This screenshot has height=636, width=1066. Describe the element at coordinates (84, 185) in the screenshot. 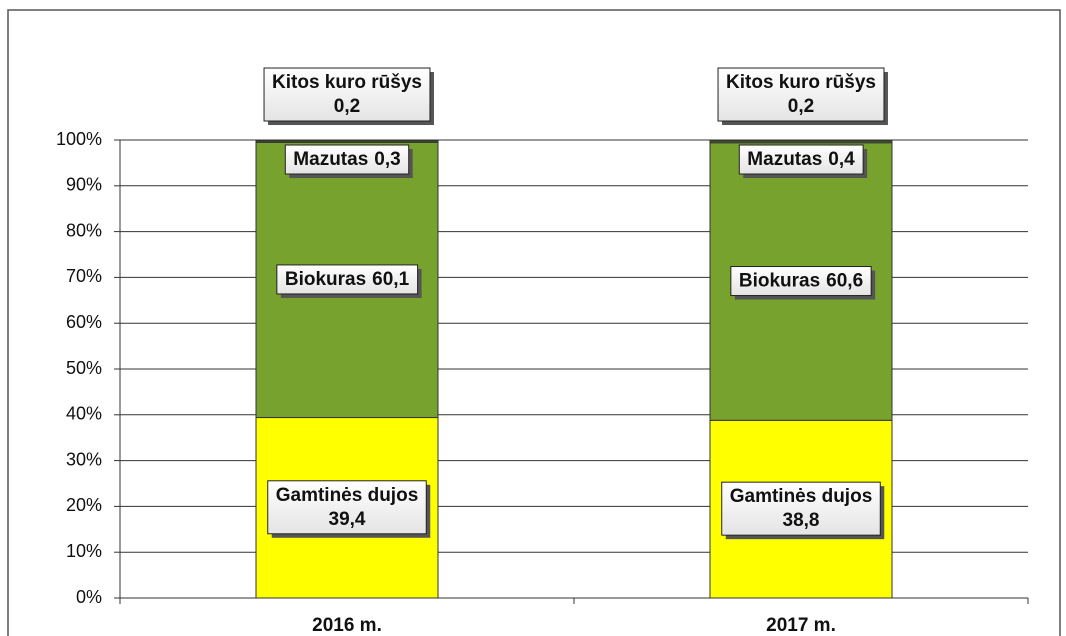

I see `y-tick-label: 90%` at that location.